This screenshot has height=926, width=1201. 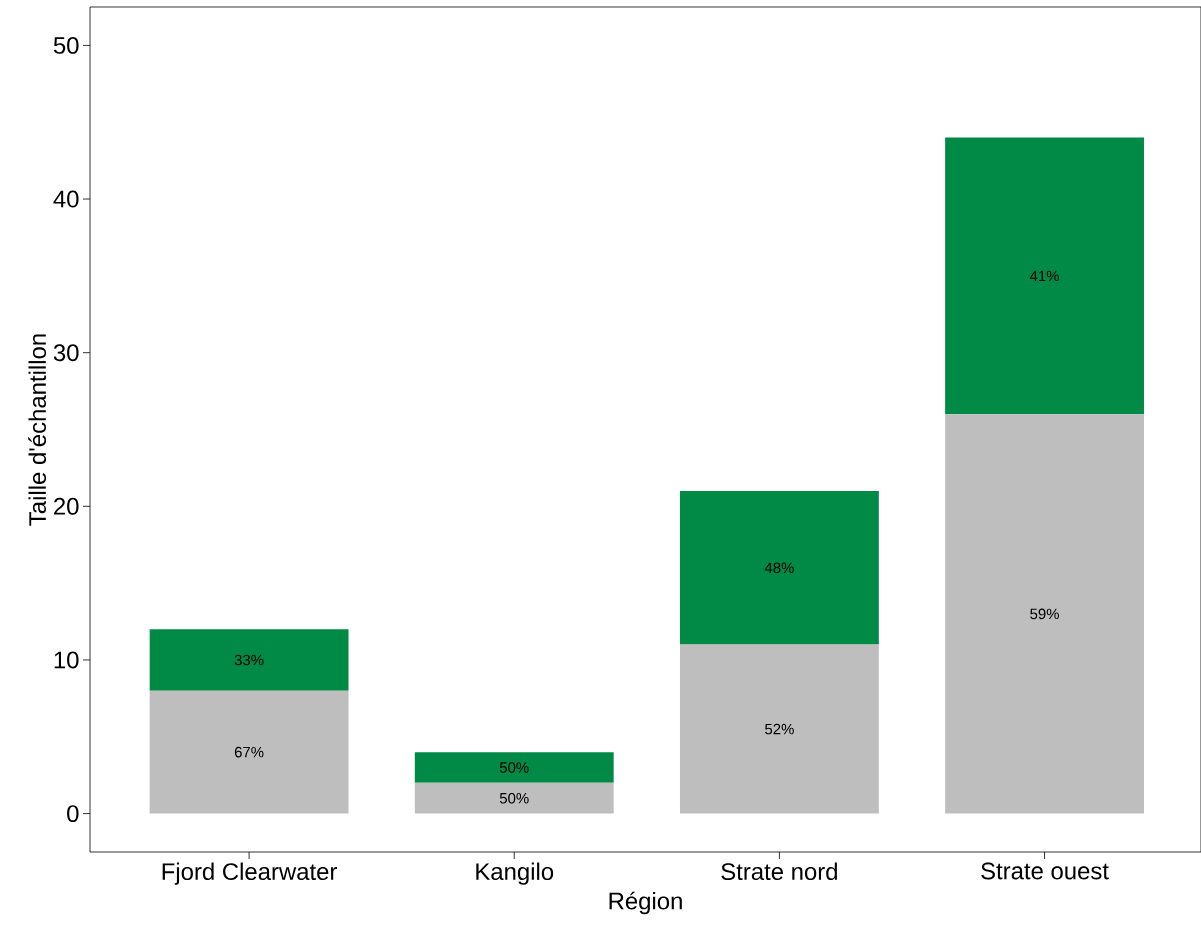 I want to click on x-tick-label: Kangilo, so click(x=515, y=873).